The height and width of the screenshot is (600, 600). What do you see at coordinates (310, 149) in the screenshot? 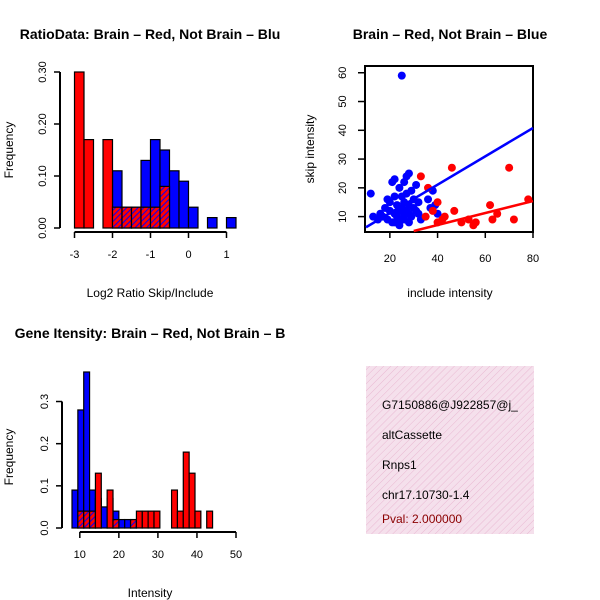
I see `scatter-y-axis-label: skip intensity` at bounding box center [310, 149].